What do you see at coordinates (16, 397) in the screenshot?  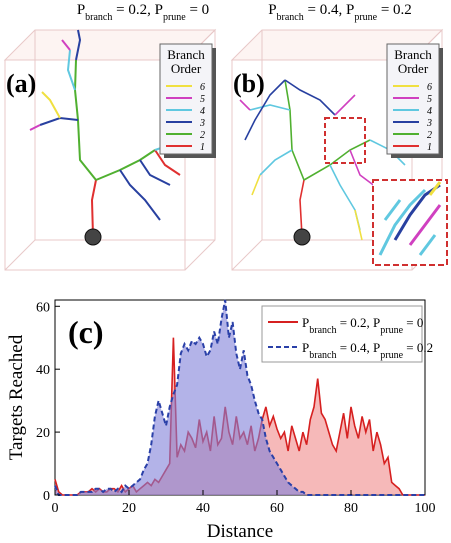 I see `y-axis-label: Targets Reached` at bounding box center [16, 397].